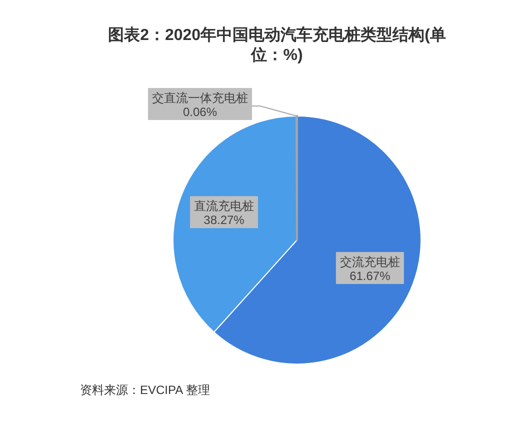 This screenshot has height=432, width=510. Describe the element at coordinates (224, 206) in the screenshot. I see `slice-label: 直流充电桩` at that location.